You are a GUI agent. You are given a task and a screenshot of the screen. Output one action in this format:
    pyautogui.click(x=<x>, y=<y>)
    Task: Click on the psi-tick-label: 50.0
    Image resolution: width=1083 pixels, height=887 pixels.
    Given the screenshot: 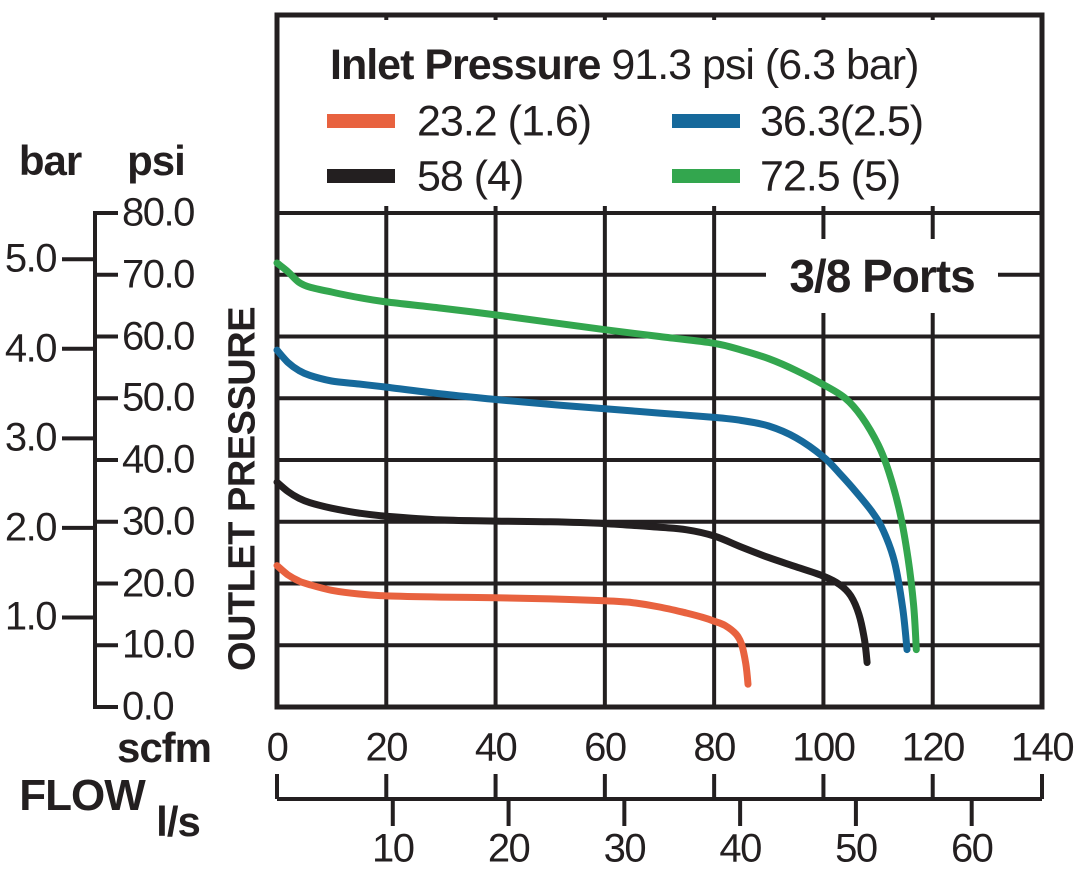 What is the action you would take?
    pyautogui.click(x=158, y=397)
    